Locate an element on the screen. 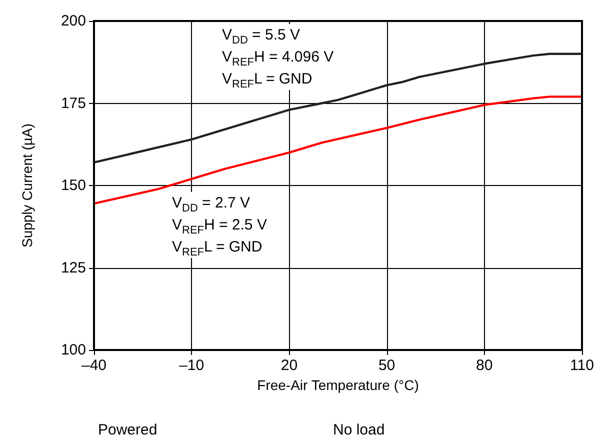  x-tick-label: –40 is located at coordinates (94, 365).